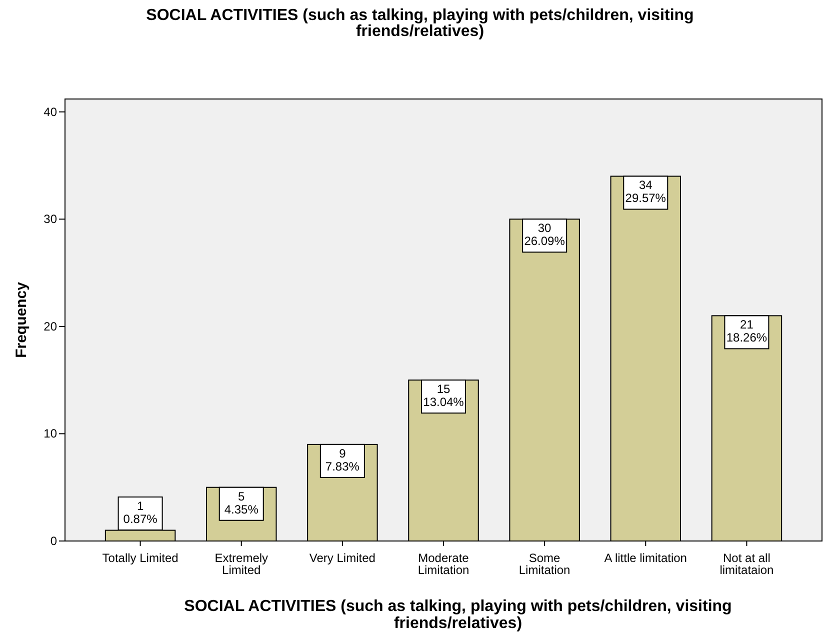 The image size is (836, 641). I want to click on data-label: 1 0.87%, so click(140, 512).